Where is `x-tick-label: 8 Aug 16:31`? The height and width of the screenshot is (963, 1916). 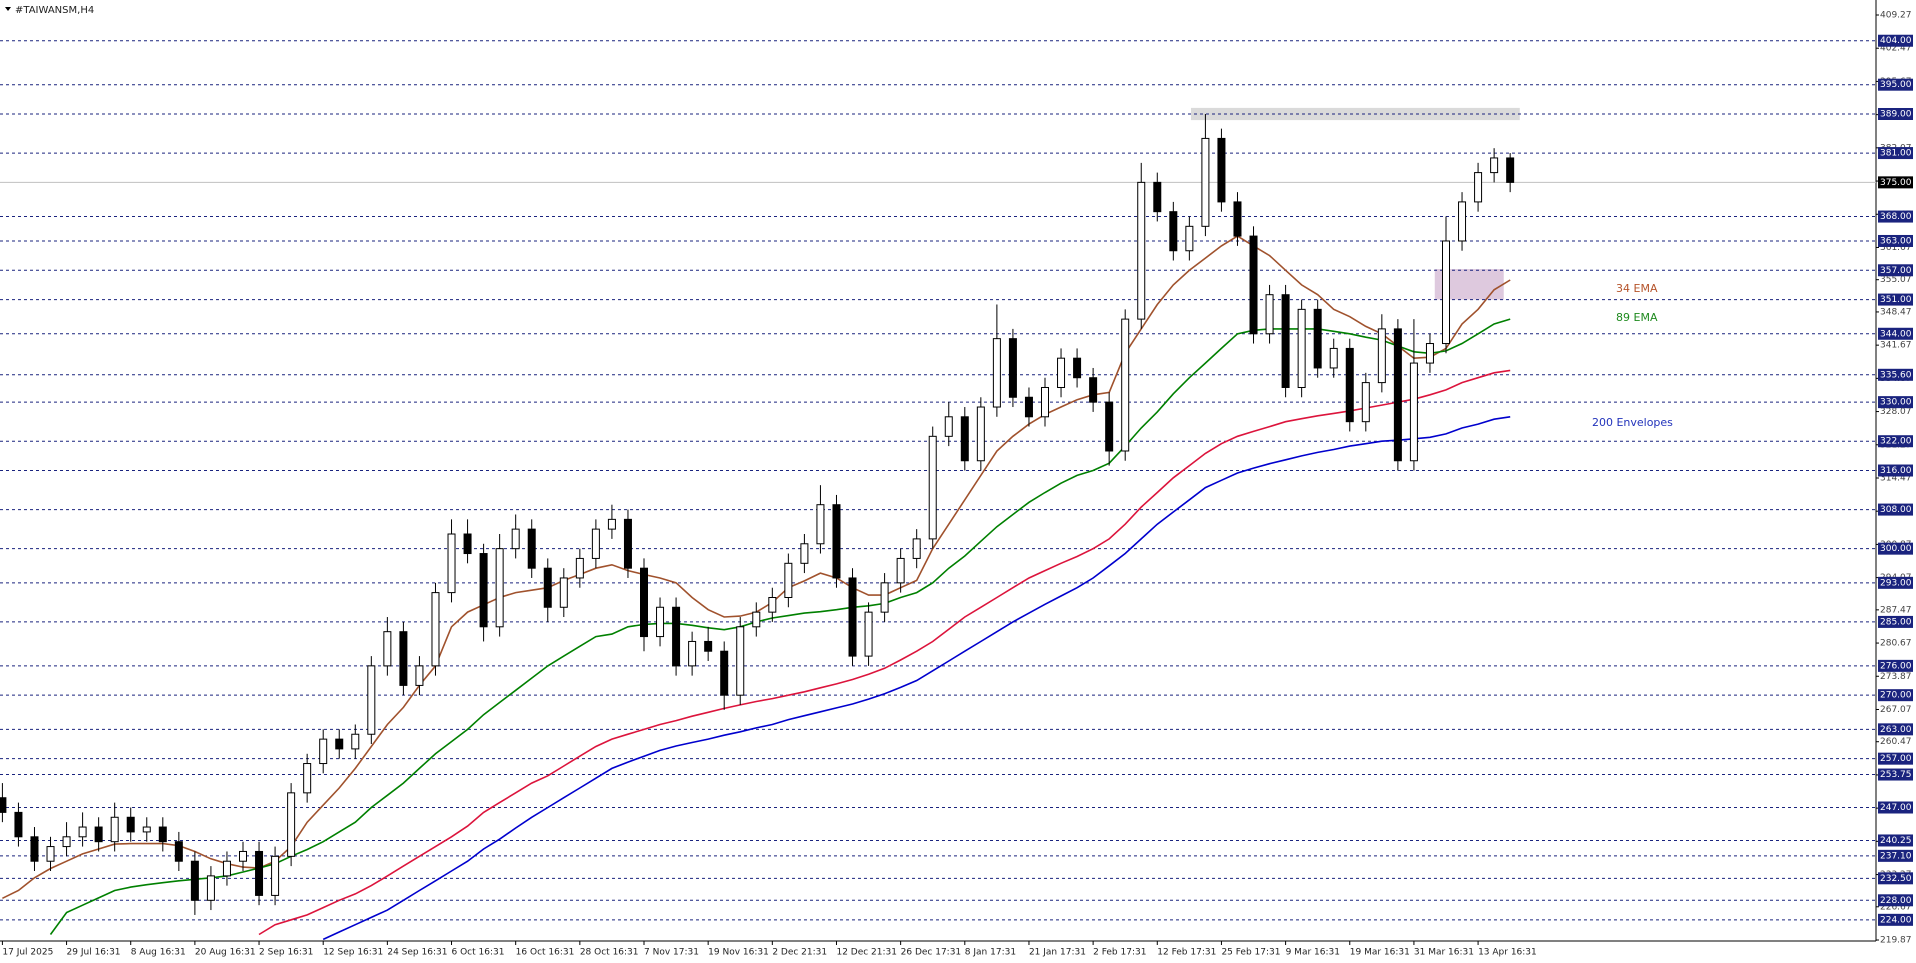 x-tick-label: 8 Aug 16:31 is located at coordinates (158, 953).